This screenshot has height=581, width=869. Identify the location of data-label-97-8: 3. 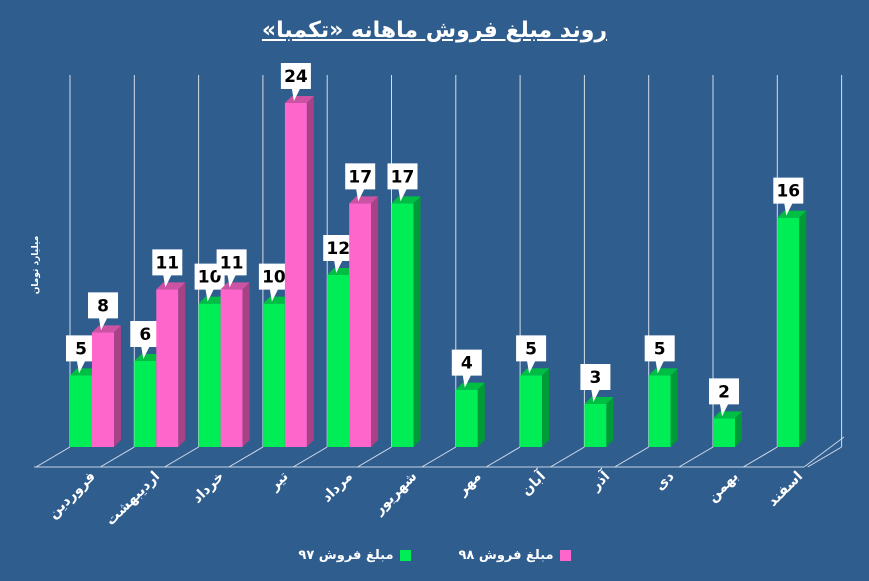
(595, 378).